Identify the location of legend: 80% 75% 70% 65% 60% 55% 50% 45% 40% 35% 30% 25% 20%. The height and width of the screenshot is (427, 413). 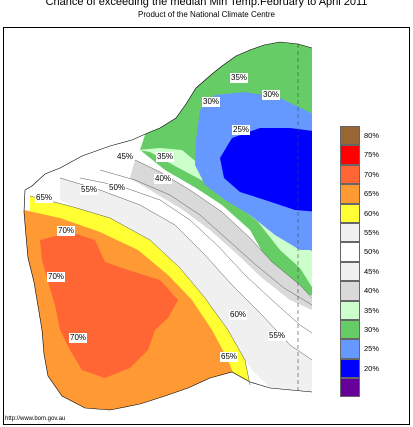
(359, 262).